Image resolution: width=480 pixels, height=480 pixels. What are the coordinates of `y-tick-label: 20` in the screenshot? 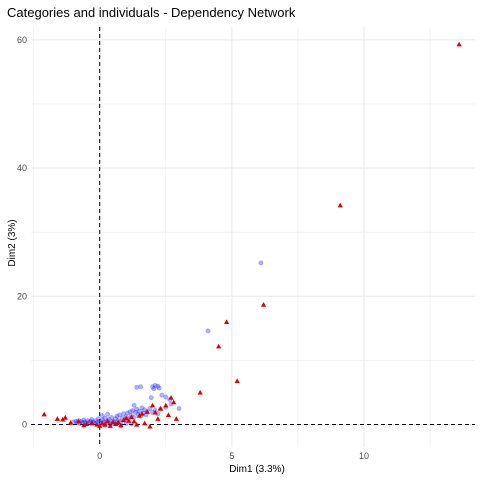 It's located at (22, 296).